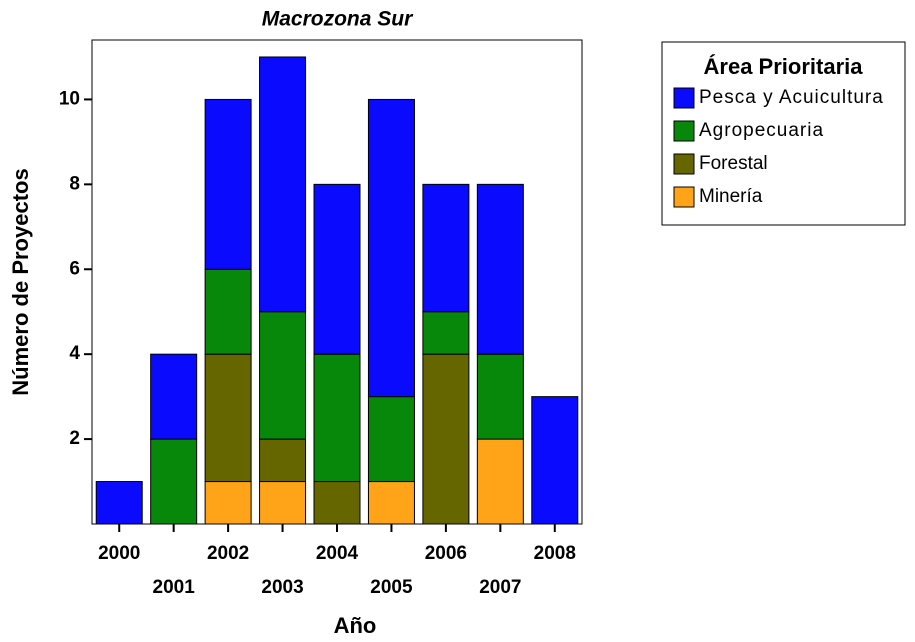  What do you see at coordinates (74, 438) in the screenshot?
I see `y-tick-label: 2` at bounding box center [74, 438].